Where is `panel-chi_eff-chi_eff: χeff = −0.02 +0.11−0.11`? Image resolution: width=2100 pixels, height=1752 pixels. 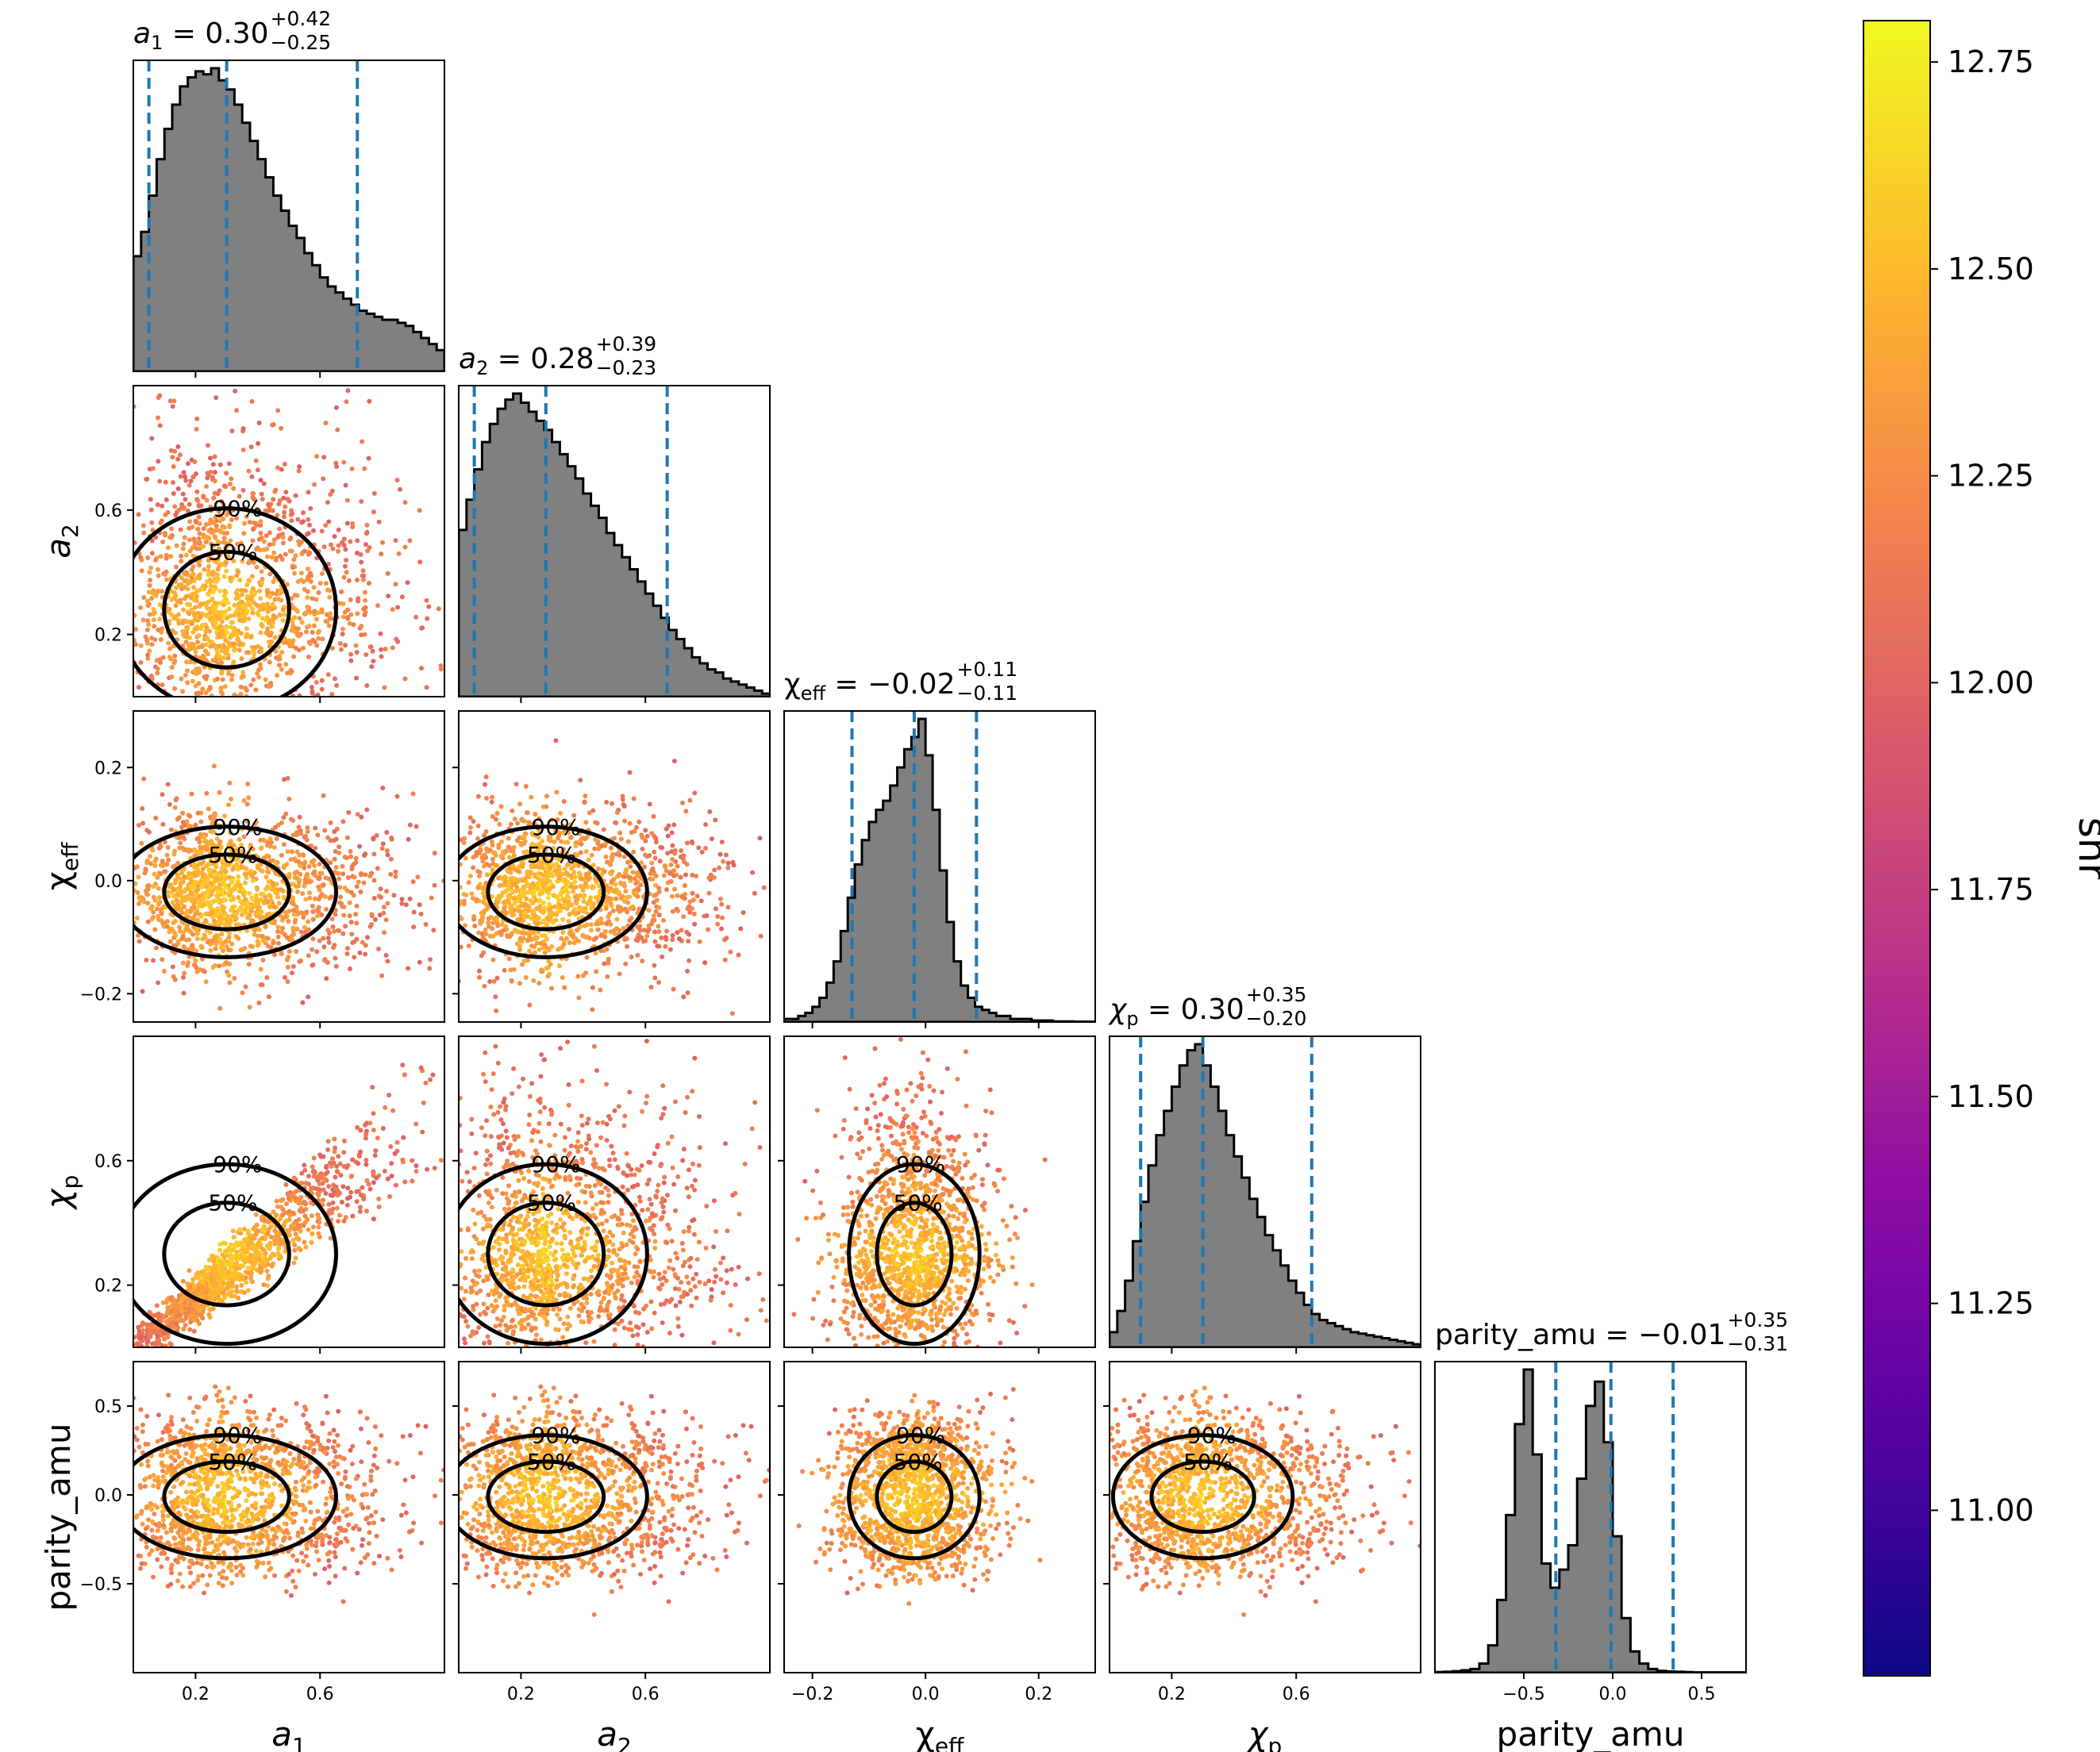
panel-chi_eff-chi_eff: χeff = −0.02 +0.11−0.11 is located at coordinates (939, 843).